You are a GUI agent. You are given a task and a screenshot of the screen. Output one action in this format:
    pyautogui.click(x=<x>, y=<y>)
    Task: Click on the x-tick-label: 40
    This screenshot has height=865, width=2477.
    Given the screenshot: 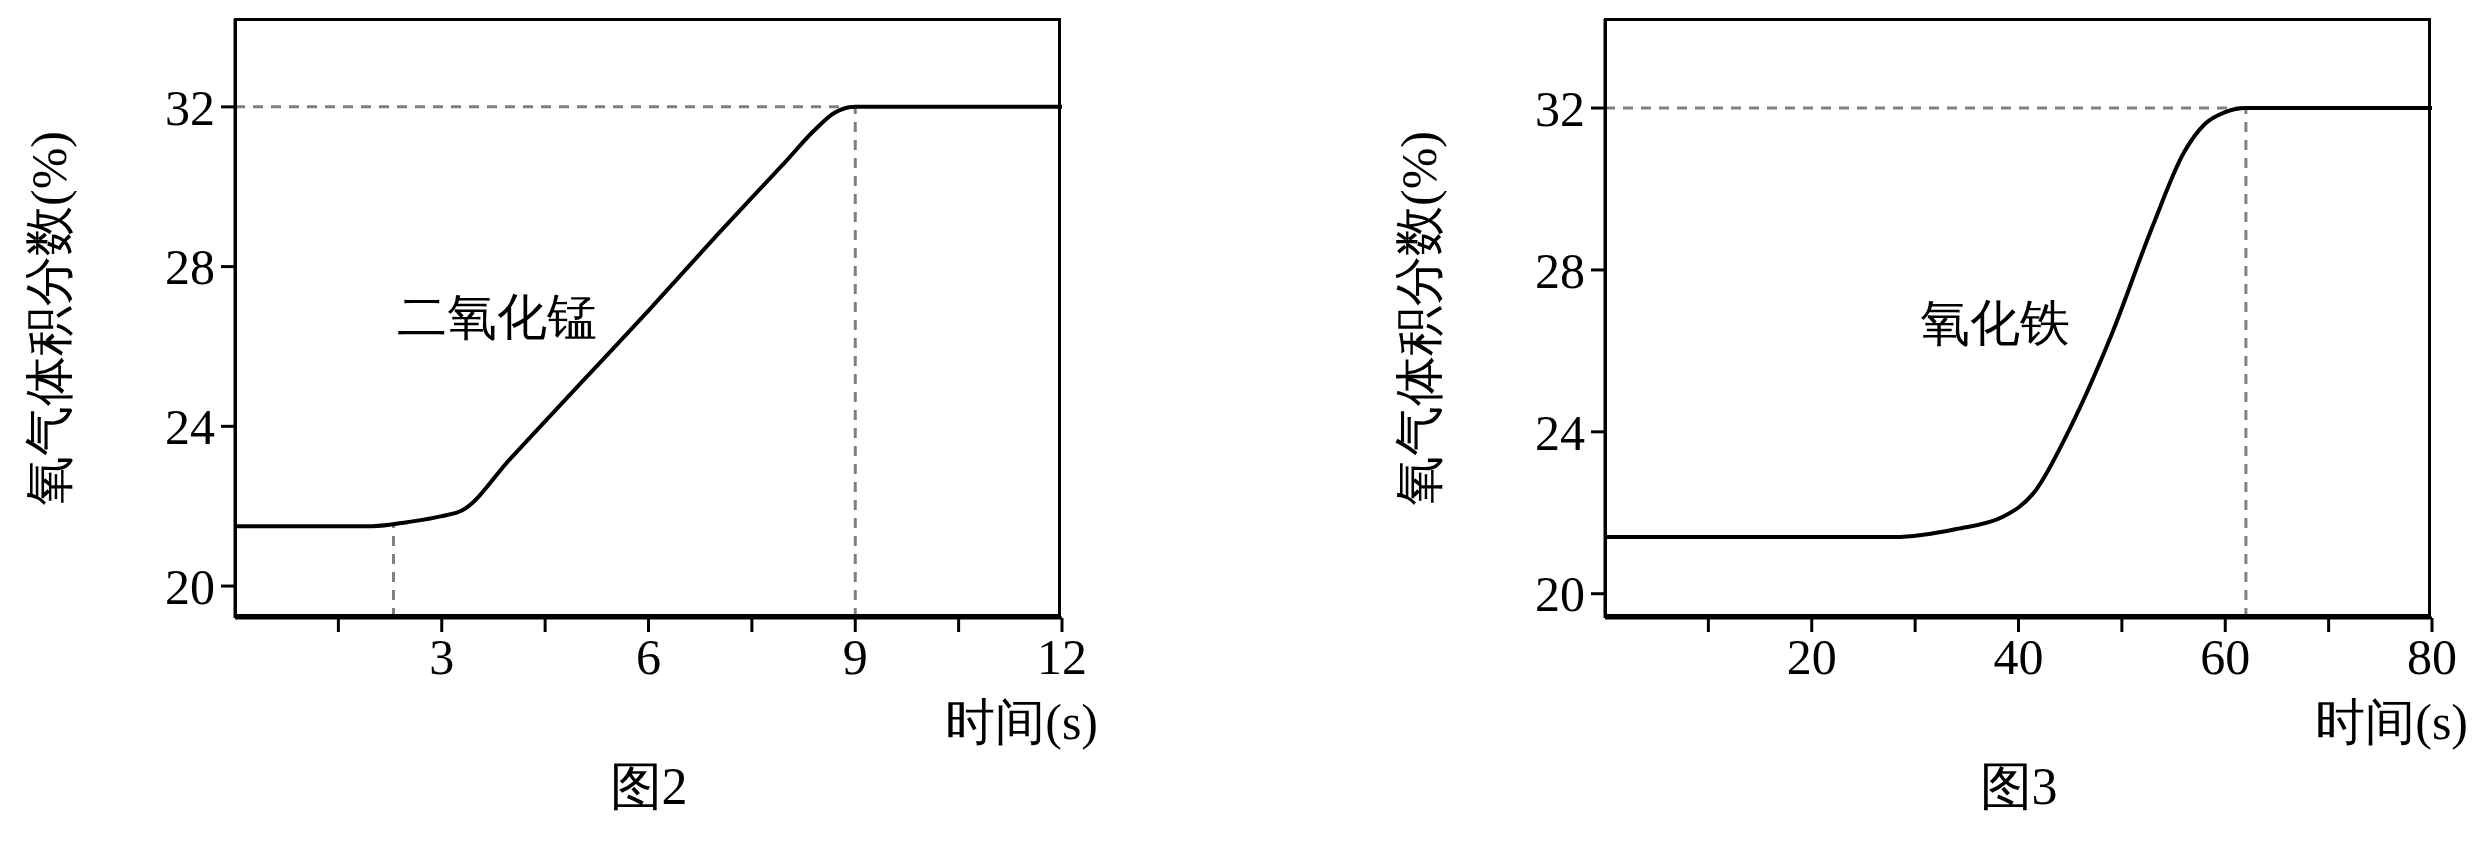 What is the action you would take?
    pyautogui.click(x=2018, y=656)
    